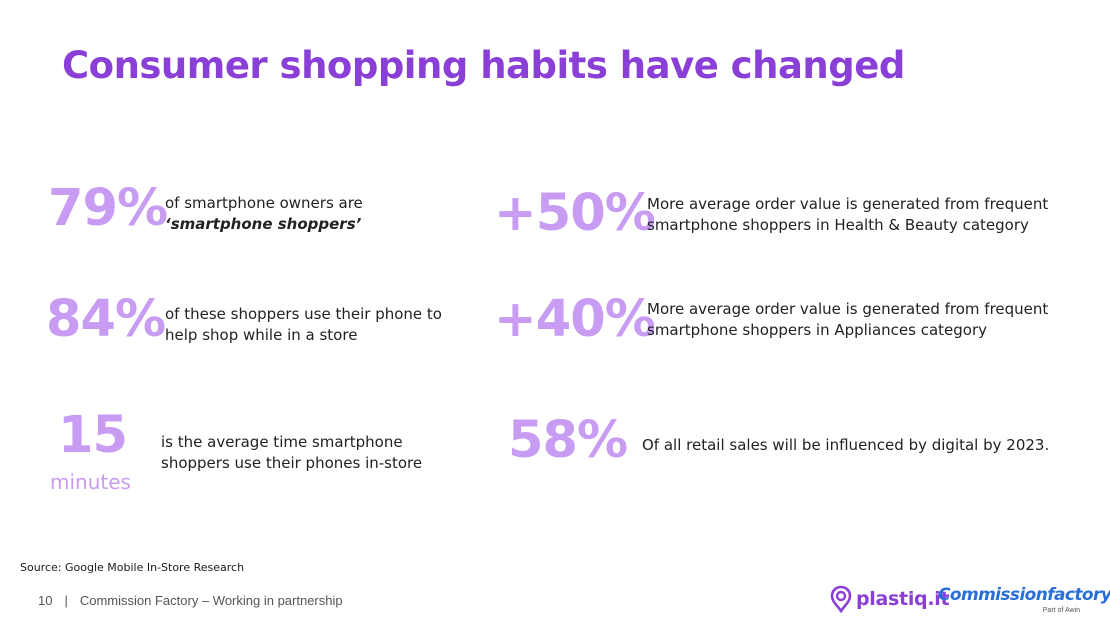 The image size is (1110, 624). What do you see at coordinates (264, 203) in the screenshot?
I see `stat-description-line: of smartphone owners are` at bounding box center [264, 203].